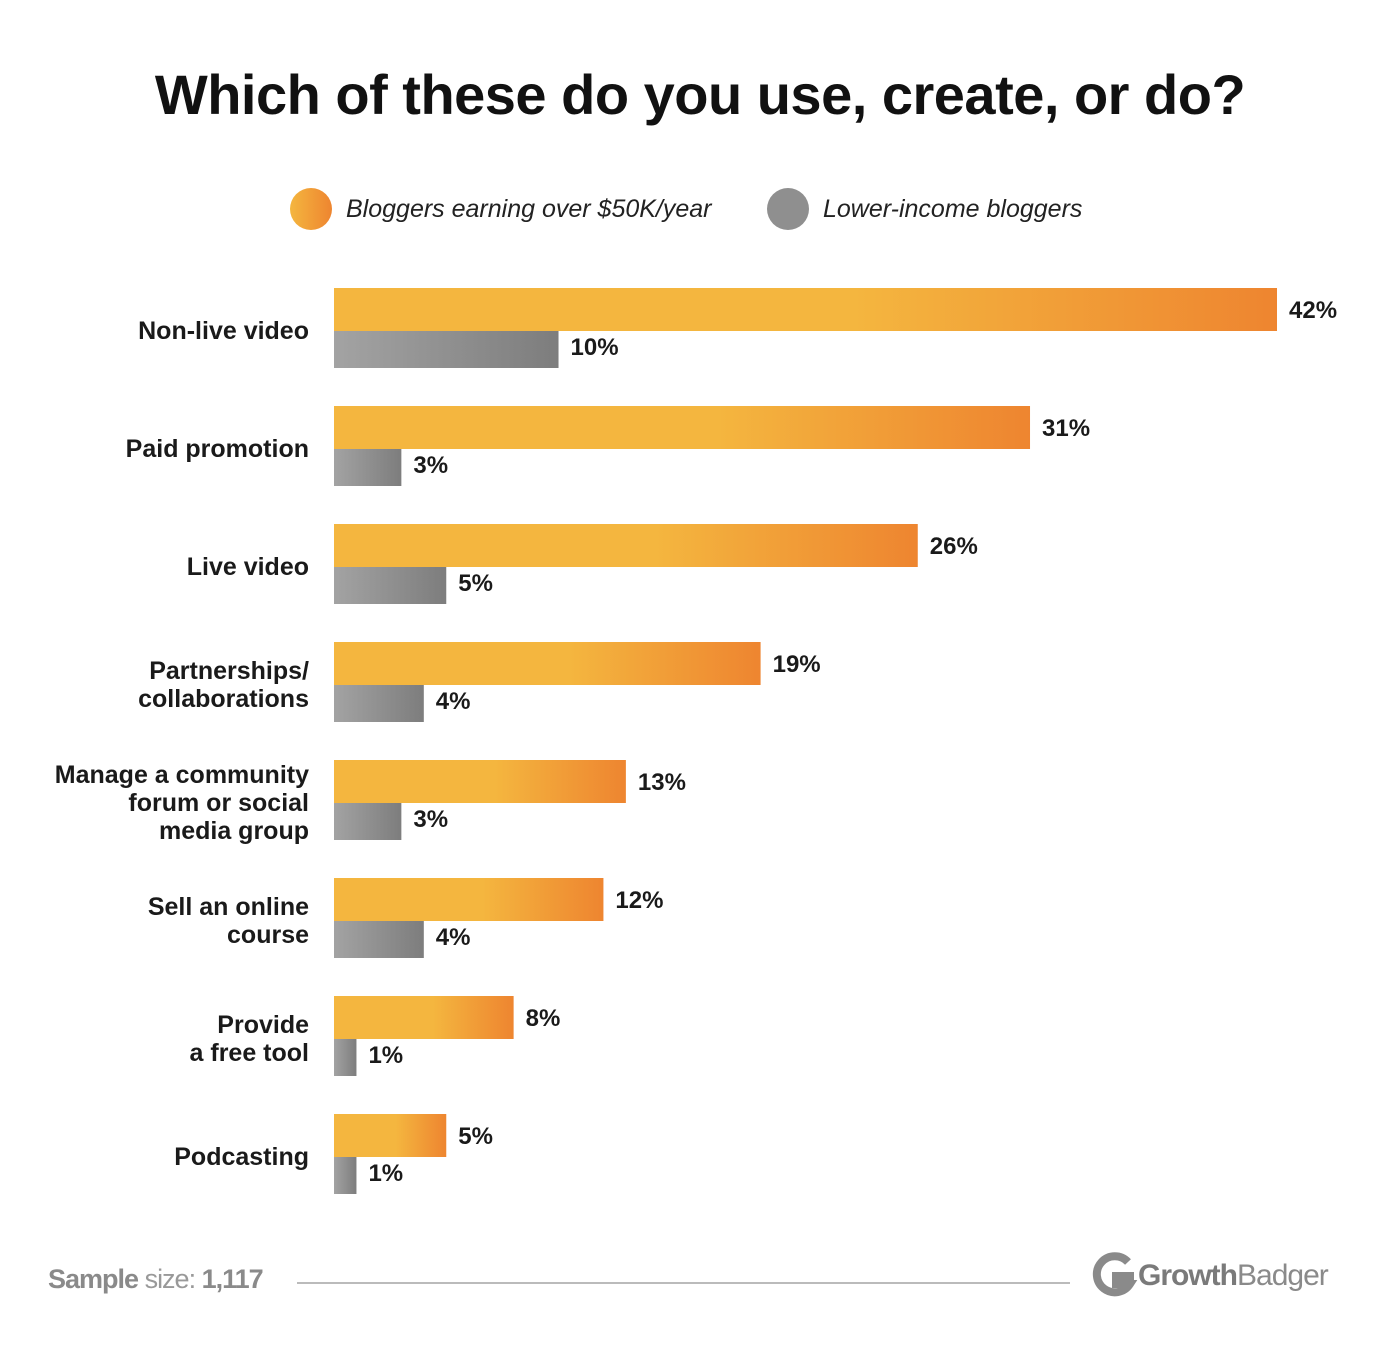 Image resolution: width=1390 pixels, height=1346 pixels. What do you see at coordinates (475, 1136) in the screenshot?
I see `data-label-high-income: 5%` at bounding box center [475, 1136].